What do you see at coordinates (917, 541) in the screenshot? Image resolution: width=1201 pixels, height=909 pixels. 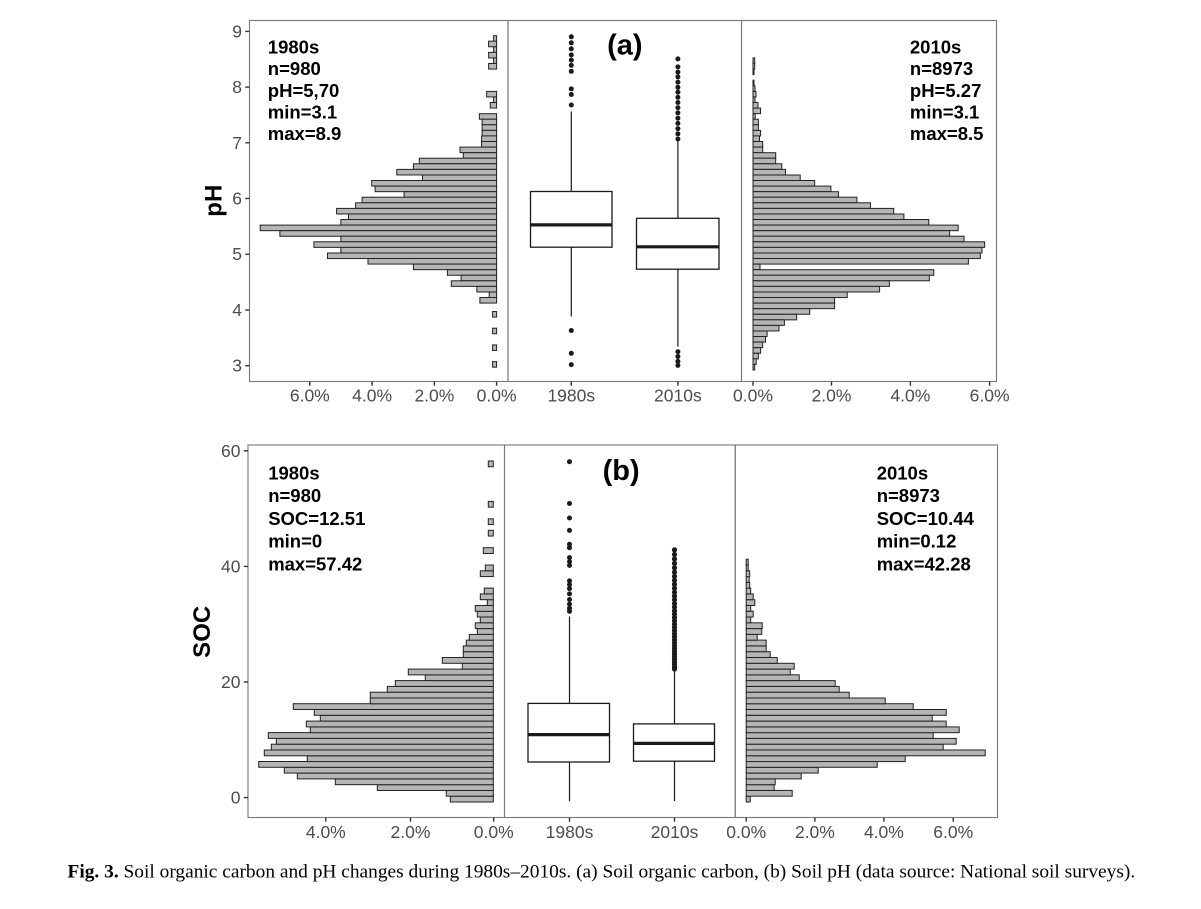 I see `svg-text: min=0.12` at bounding box center [917, 541].